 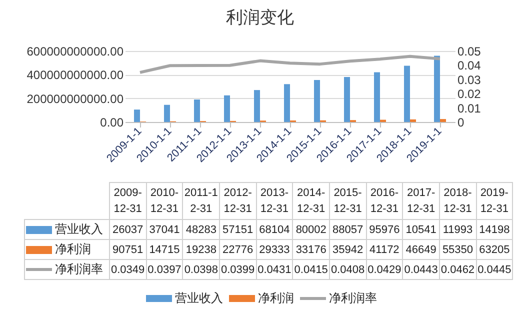 What do you see at coordinates (128, 230) in the screenshot?
I see `text: 26037` at bounding box center [128, 230].